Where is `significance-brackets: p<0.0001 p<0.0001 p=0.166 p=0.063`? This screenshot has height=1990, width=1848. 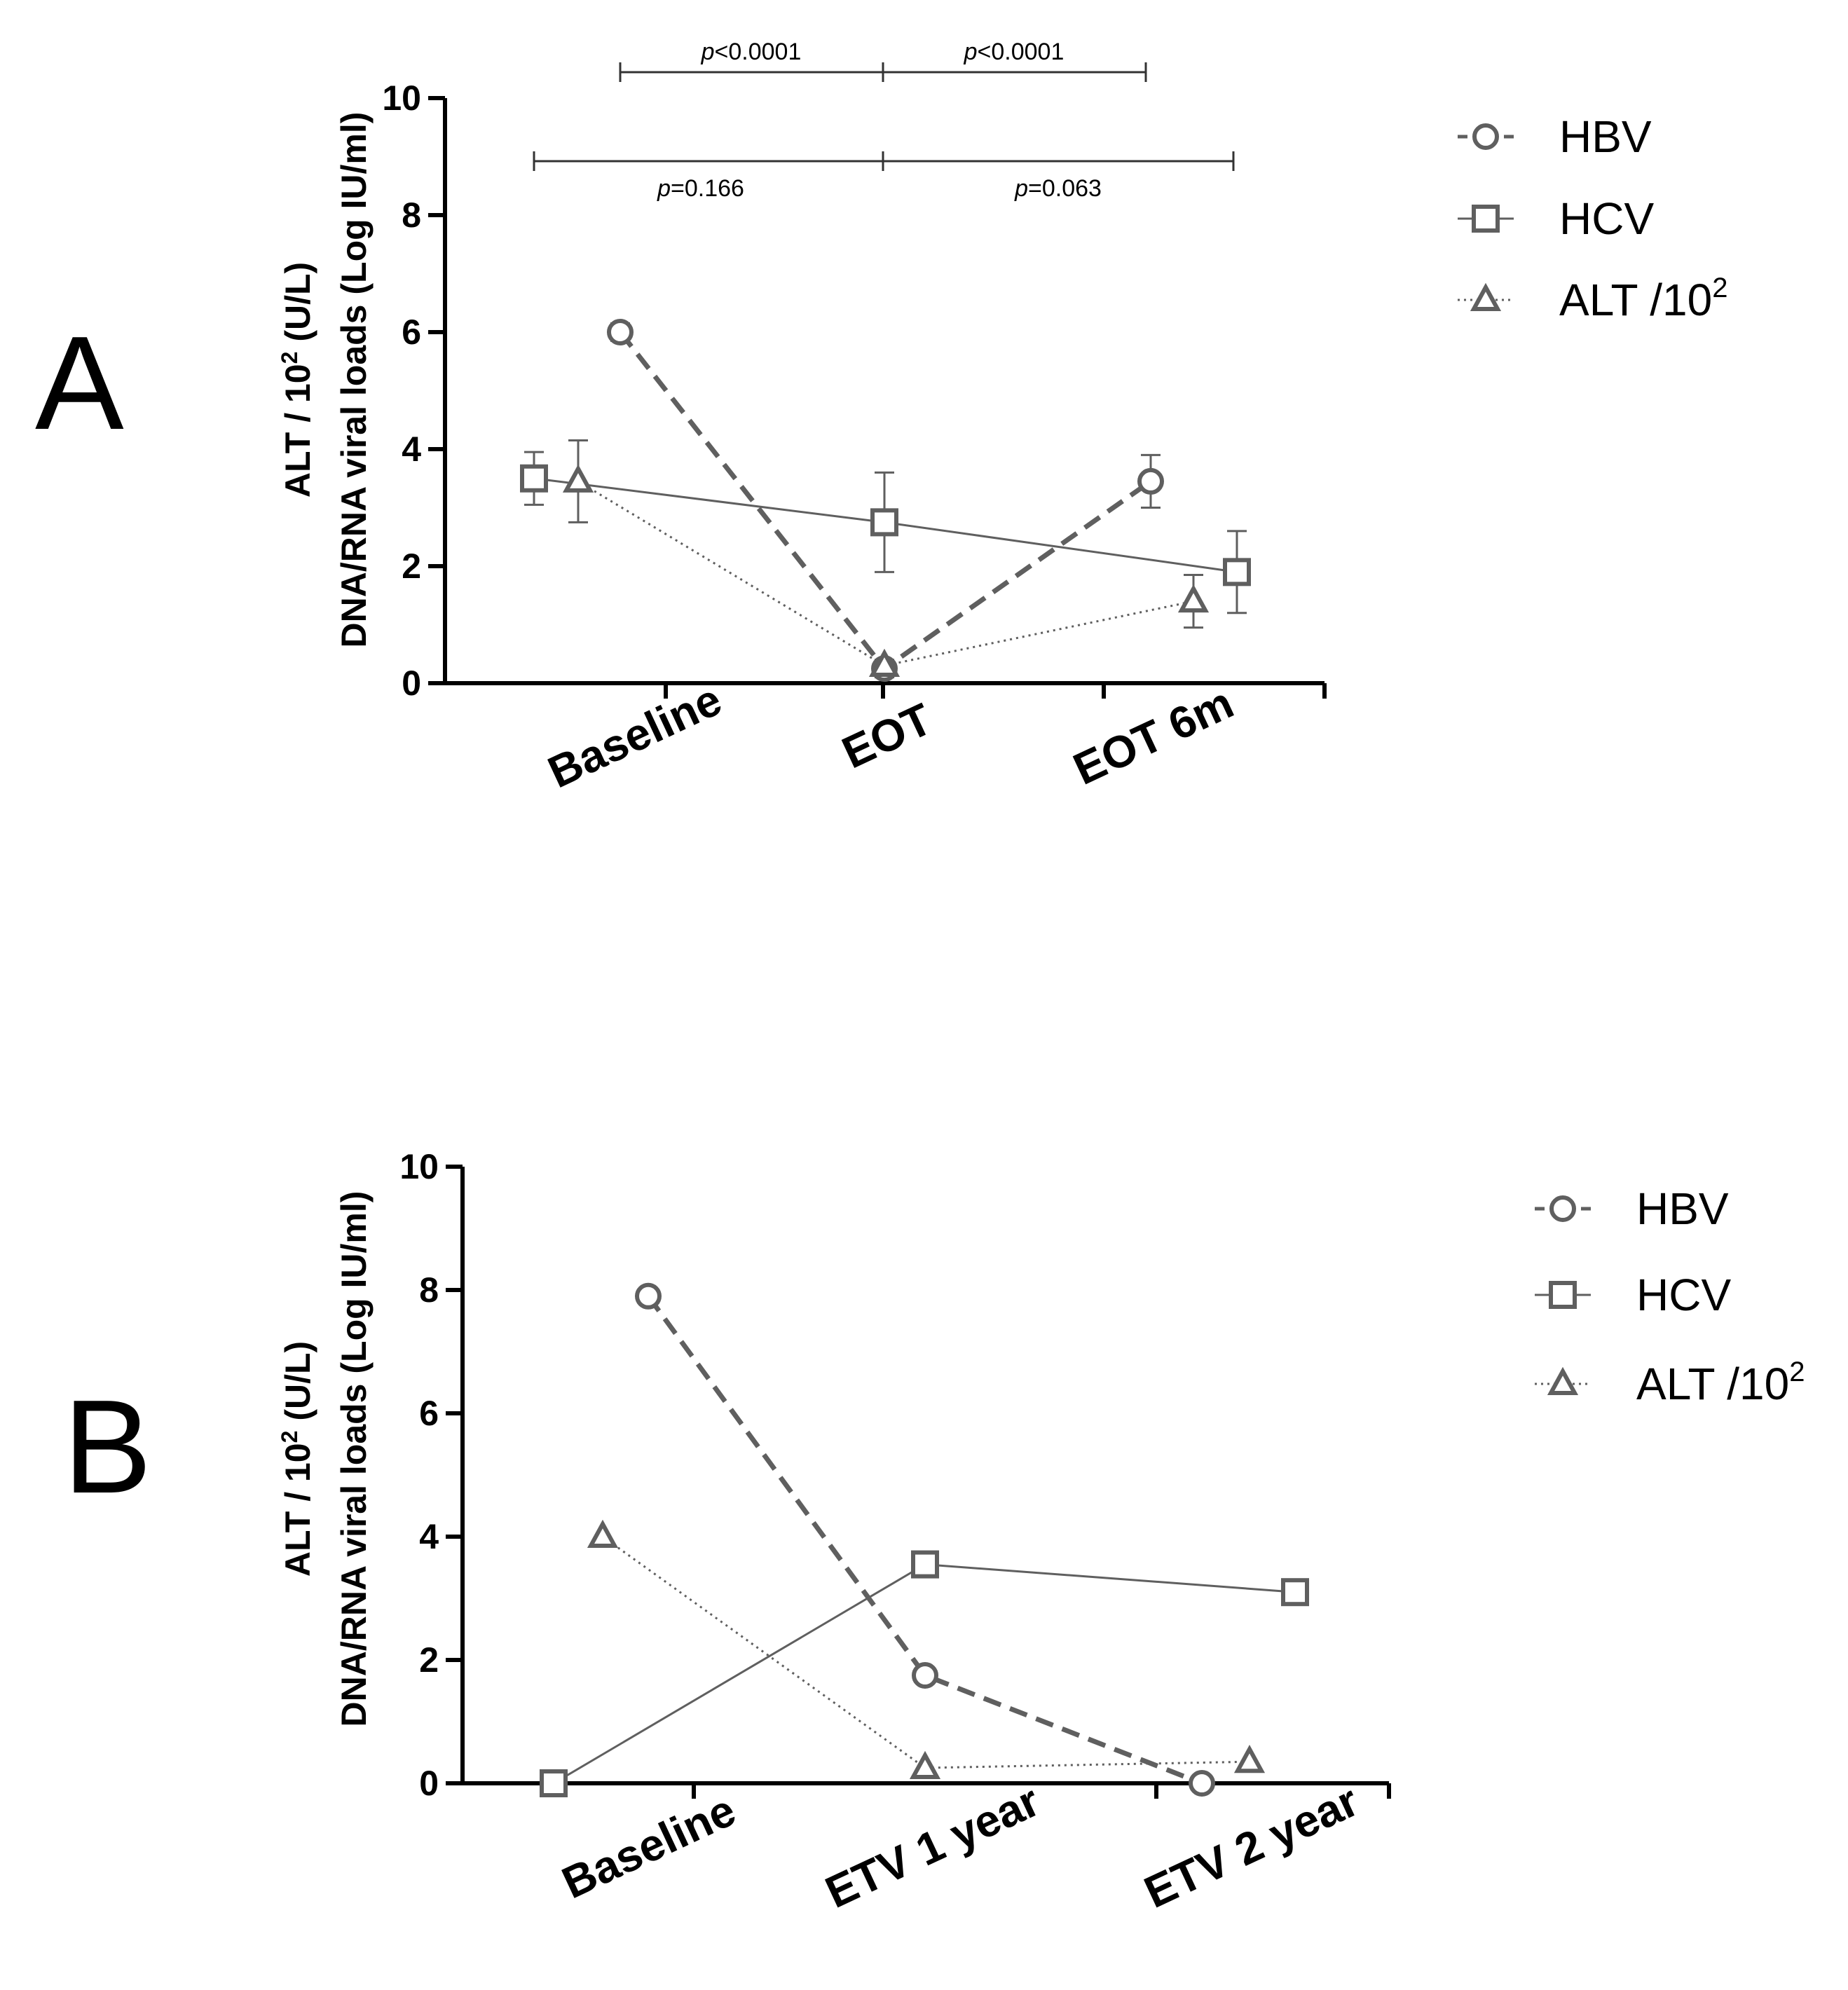
significance-brackets: p<0.0001 p<0.0001 p=0.166 p=0.063 is located at coordinates (884, 120).